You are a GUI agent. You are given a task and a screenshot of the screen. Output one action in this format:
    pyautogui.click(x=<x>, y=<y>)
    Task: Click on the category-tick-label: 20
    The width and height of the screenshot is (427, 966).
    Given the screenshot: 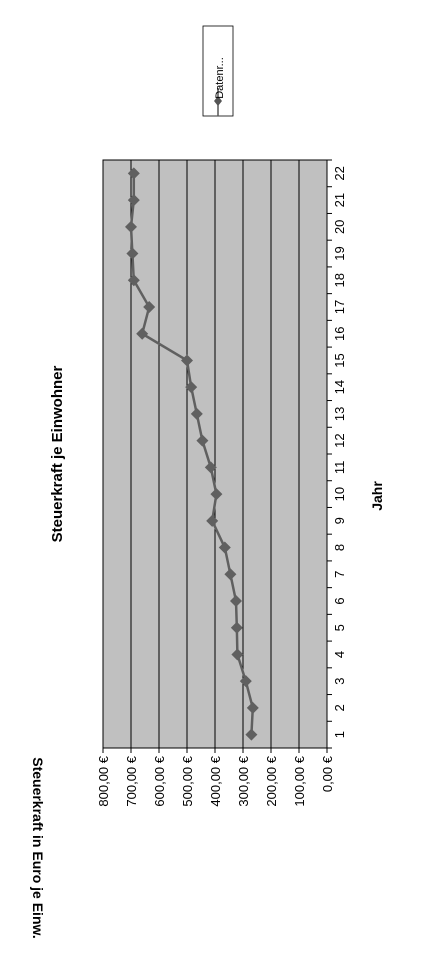 What is the action you would take?
    pyautogui.click(x=339, y=227)
    